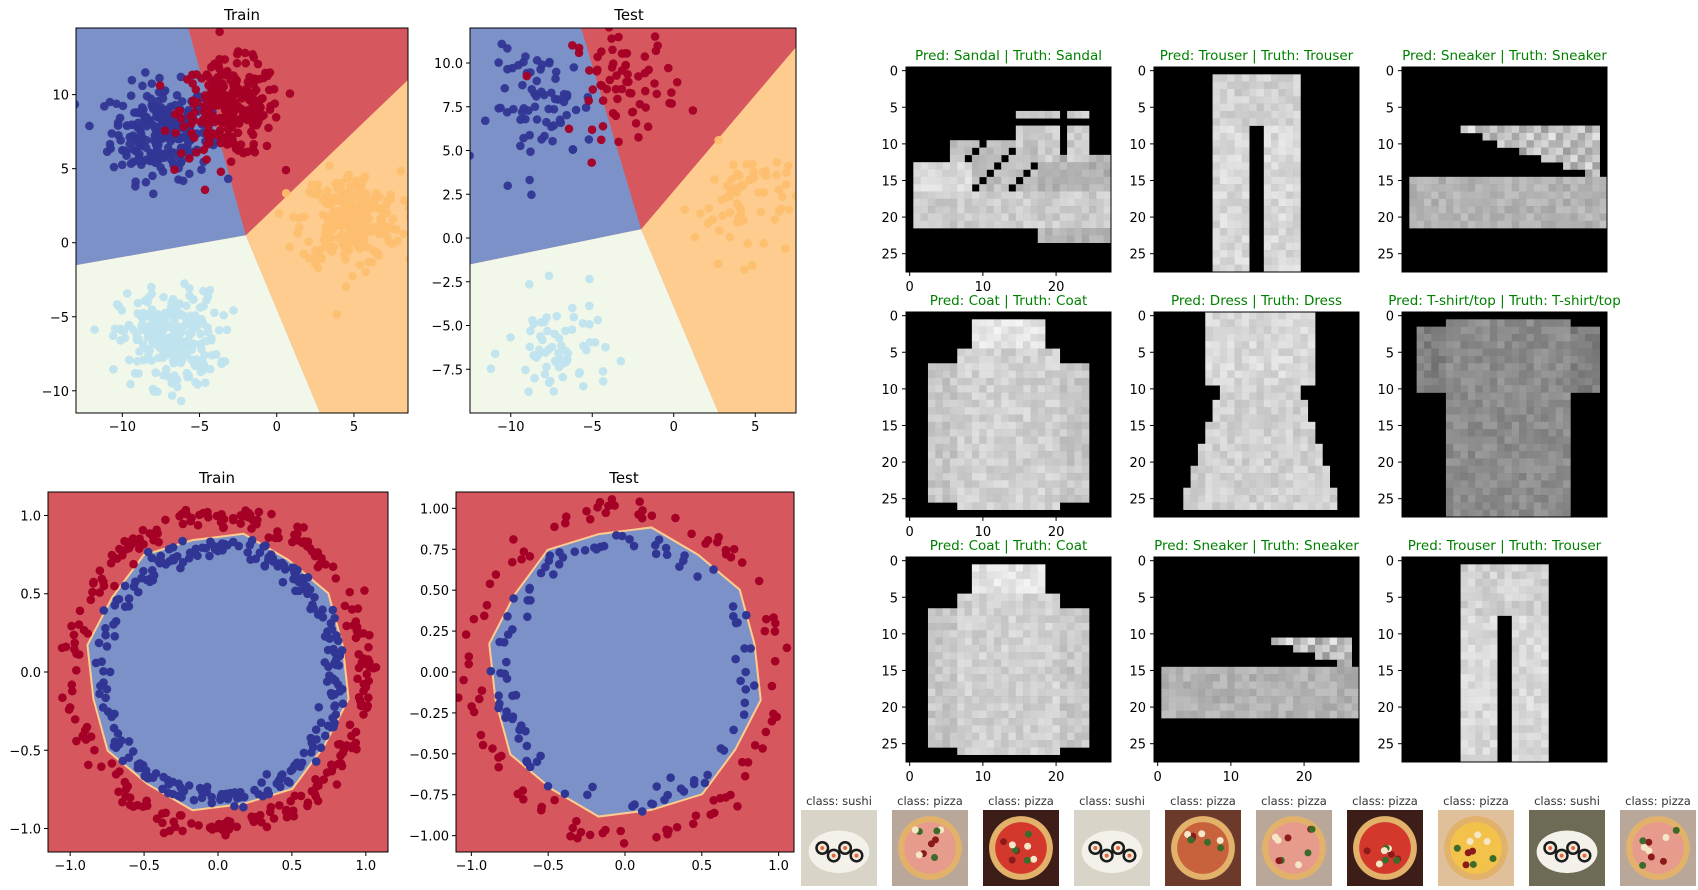  I want to click on fashion-ytick-label: 10, so click(1137, 145).